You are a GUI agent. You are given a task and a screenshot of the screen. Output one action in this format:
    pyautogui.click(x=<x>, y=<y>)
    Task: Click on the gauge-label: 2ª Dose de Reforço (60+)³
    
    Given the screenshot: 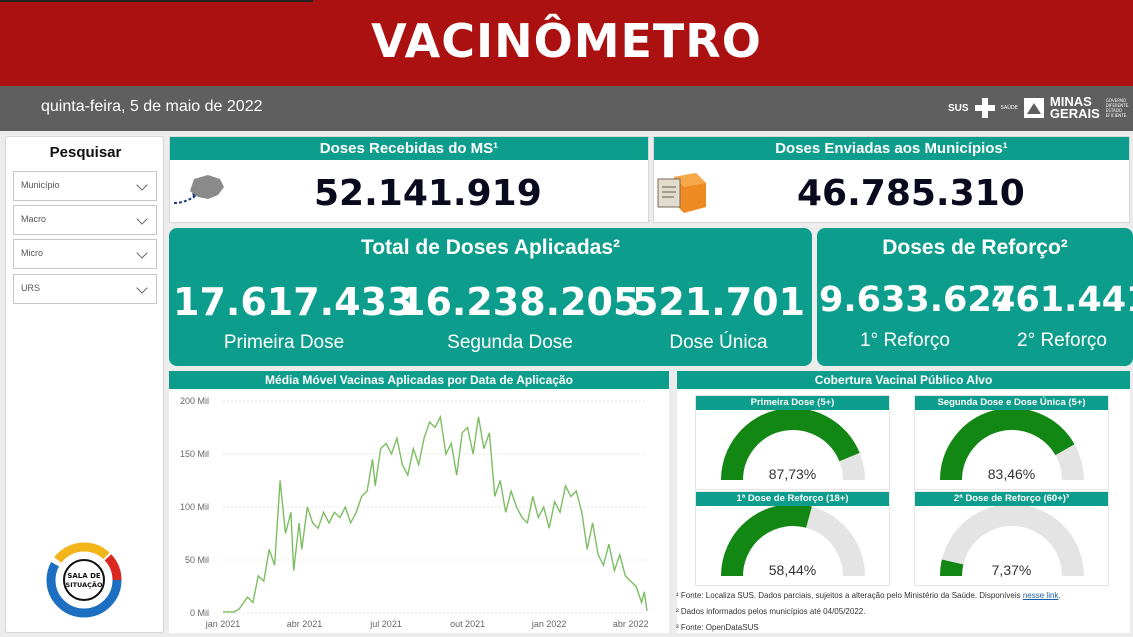 What is the action you would take?
    pyautogui.click(x=1011, y=499)
    